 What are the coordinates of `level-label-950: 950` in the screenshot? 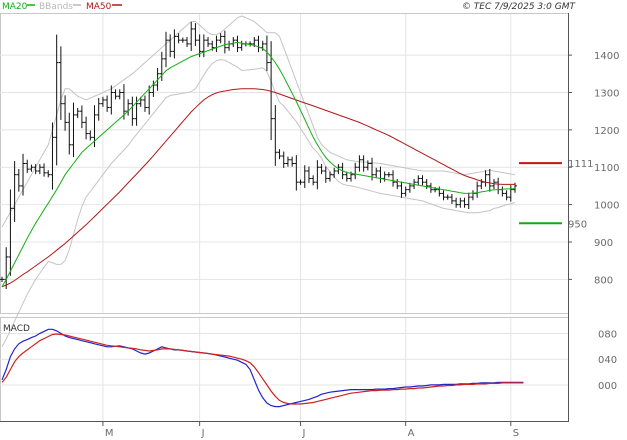 It's located at (577, 224).